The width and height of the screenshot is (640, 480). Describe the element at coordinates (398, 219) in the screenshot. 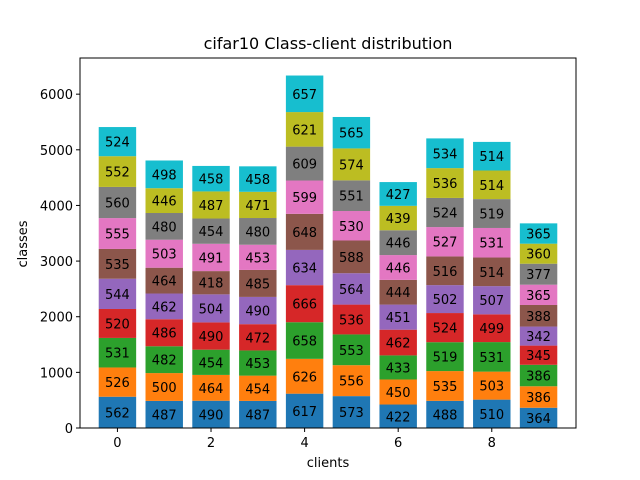

I see `bar-value-label: 439` at that location.